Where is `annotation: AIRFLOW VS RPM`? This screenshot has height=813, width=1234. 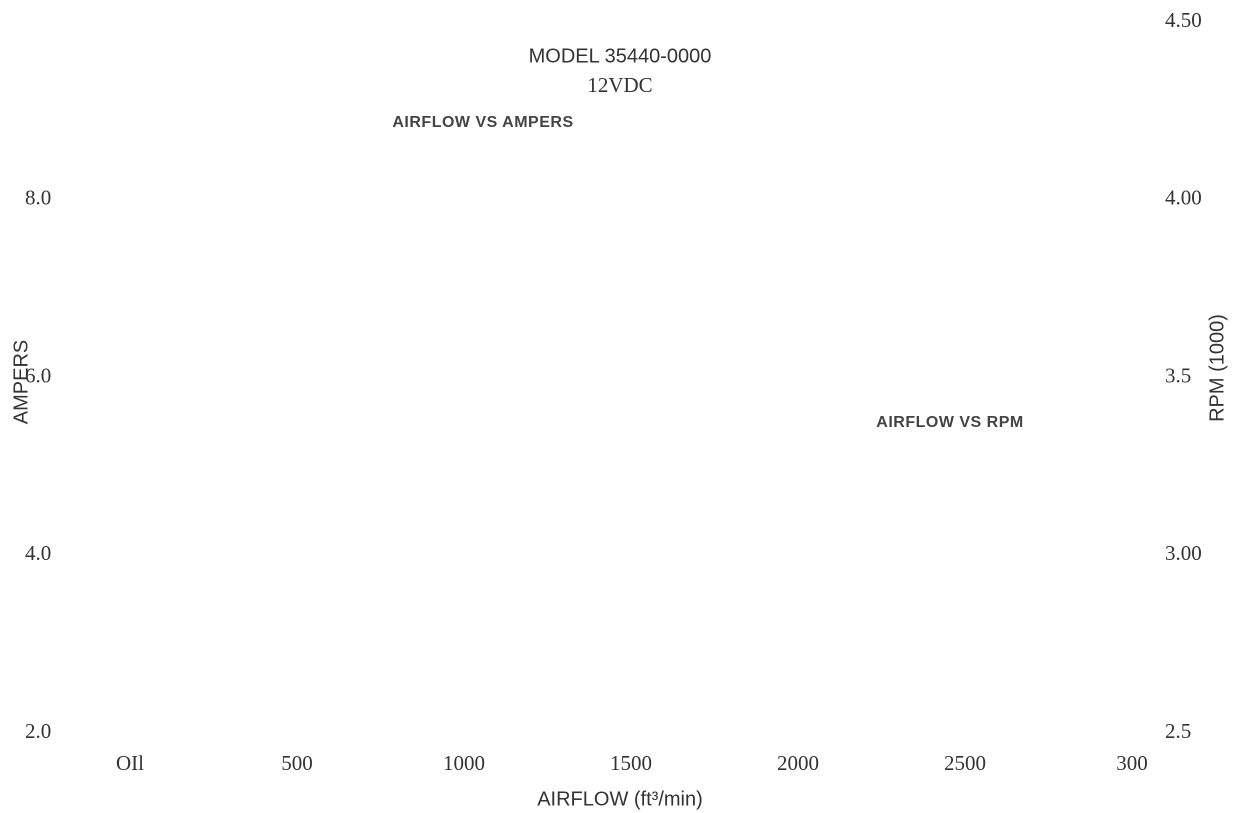 annotation: AIRFLOW VS RPM is located at coordinates (949, 422).